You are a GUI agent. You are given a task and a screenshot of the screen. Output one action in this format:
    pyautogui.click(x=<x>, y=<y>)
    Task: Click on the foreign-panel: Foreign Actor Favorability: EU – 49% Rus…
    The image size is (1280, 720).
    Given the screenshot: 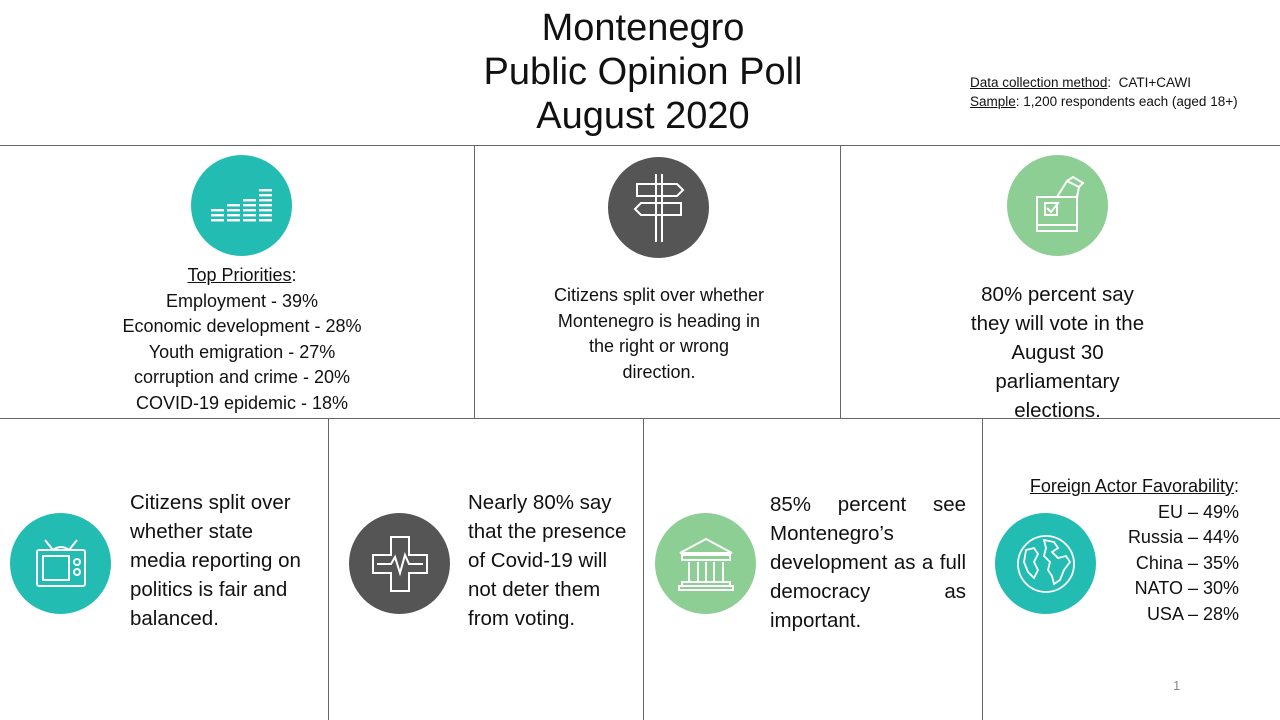 What is the action you would take?
    pyautogui.click(x=1119, y=550)
    